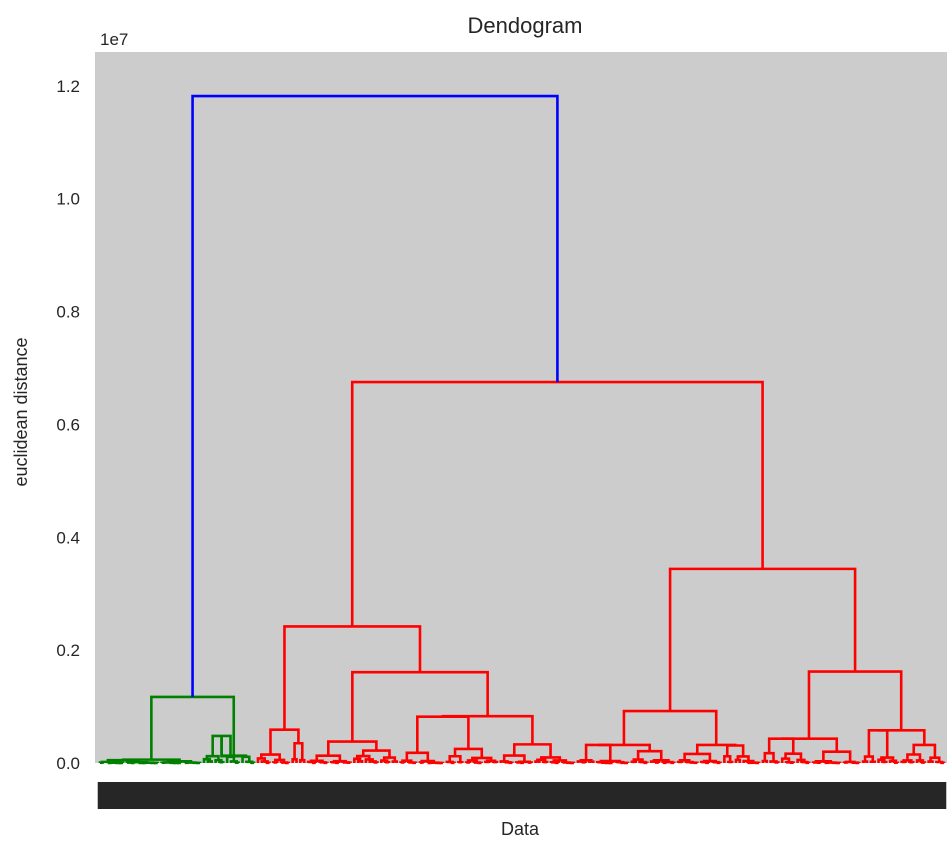  I want to click on y-tick-label: 0.8, so click(68, 312).